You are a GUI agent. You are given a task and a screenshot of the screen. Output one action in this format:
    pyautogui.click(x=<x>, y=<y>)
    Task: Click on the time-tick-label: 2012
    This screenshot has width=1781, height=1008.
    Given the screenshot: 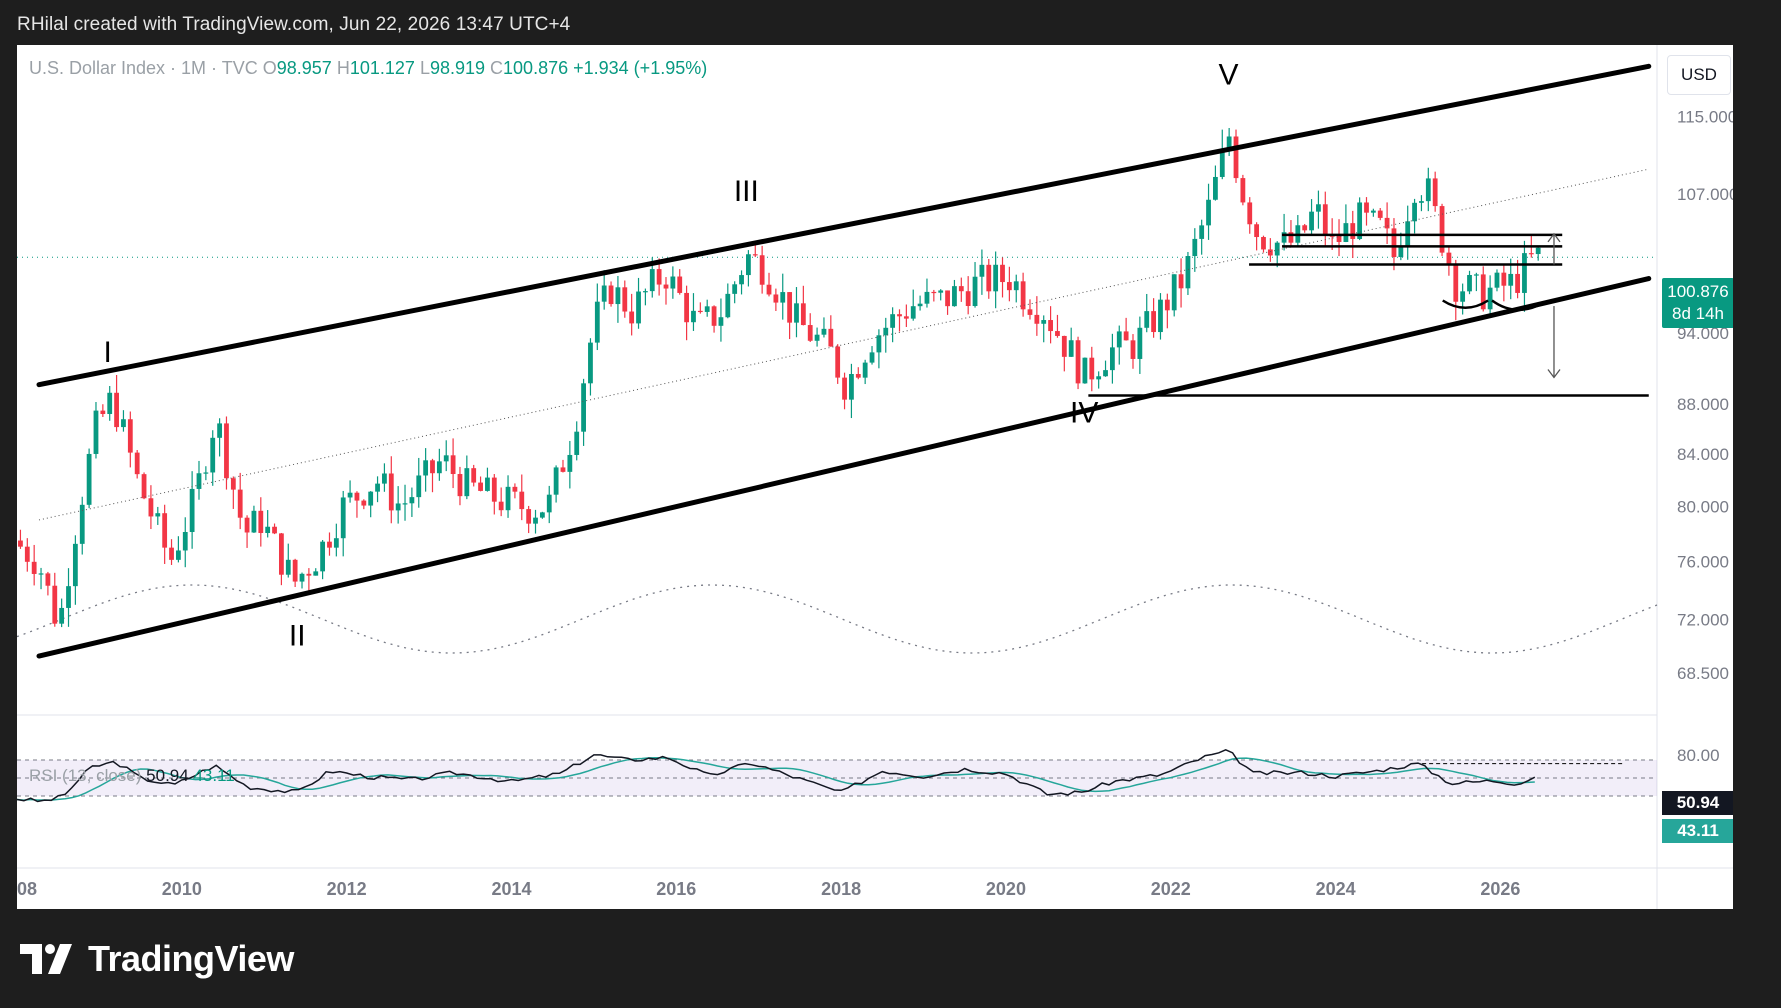 What is the action you would take?
    pyautogui.click(x=347, y=889)
    